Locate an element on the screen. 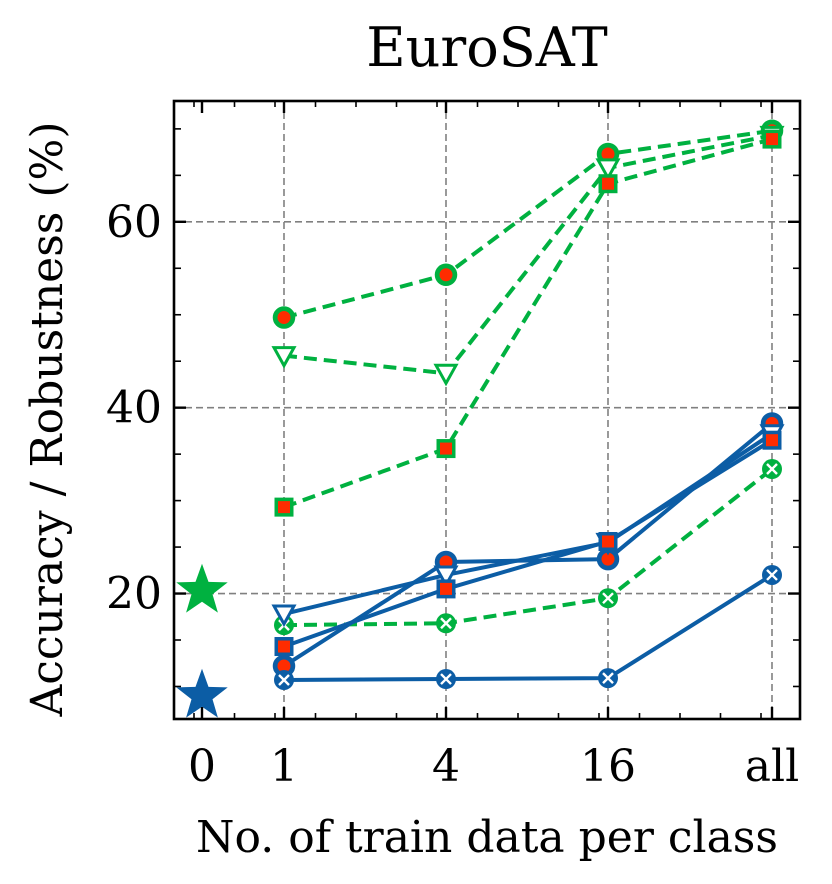  x-axis-label: No. of train data per class is located at coordinates (487, 837).